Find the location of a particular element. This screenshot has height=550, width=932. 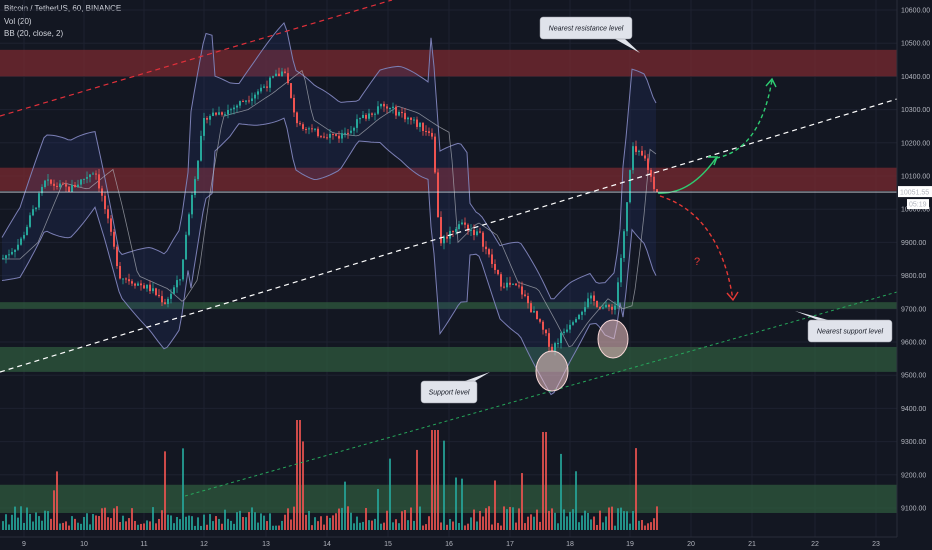

y-tick-label: 10600.00 is located at coordinates (915, 11).